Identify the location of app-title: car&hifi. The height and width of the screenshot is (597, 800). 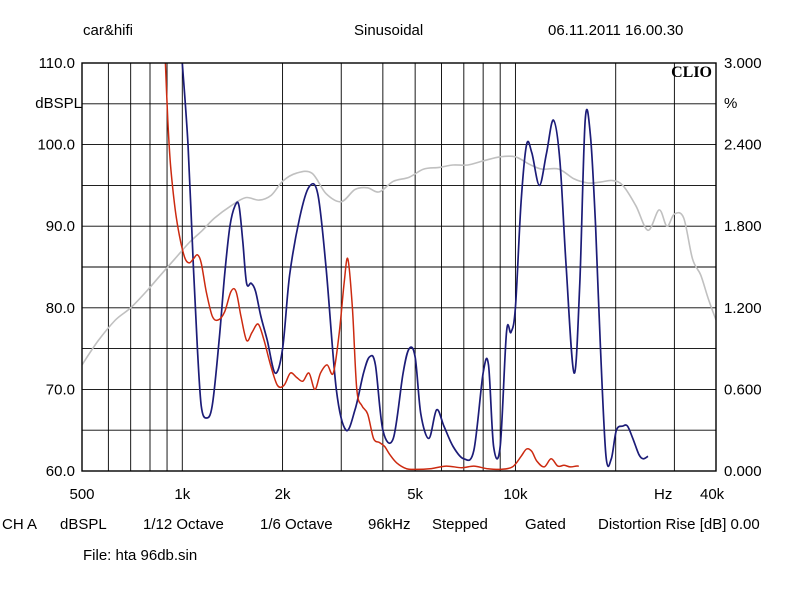
(108, 30).